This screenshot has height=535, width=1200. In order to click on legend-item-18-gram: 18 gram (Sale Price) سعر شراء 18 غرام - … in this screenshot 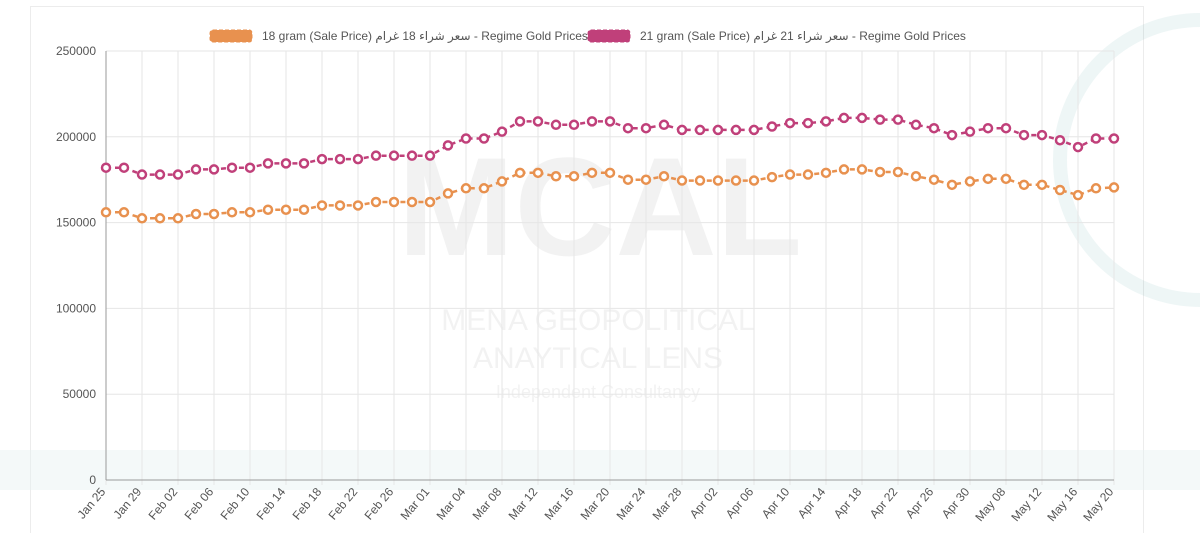, I will do `click(398, 36)`.